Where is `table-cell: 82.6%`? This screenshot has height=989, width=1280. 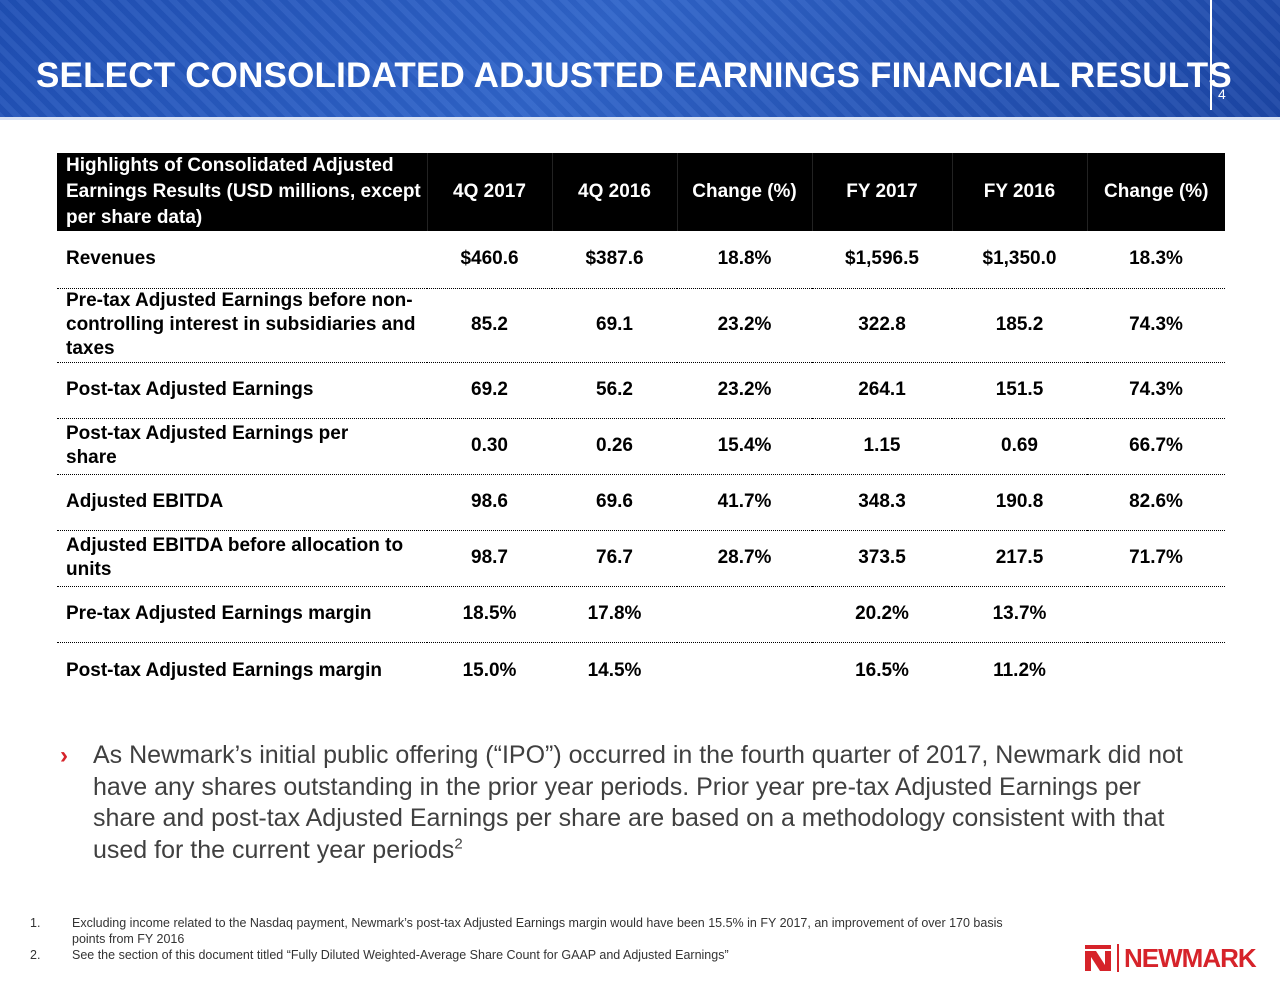
table-cell: 82.6% is located at coordinates (1156, 502).